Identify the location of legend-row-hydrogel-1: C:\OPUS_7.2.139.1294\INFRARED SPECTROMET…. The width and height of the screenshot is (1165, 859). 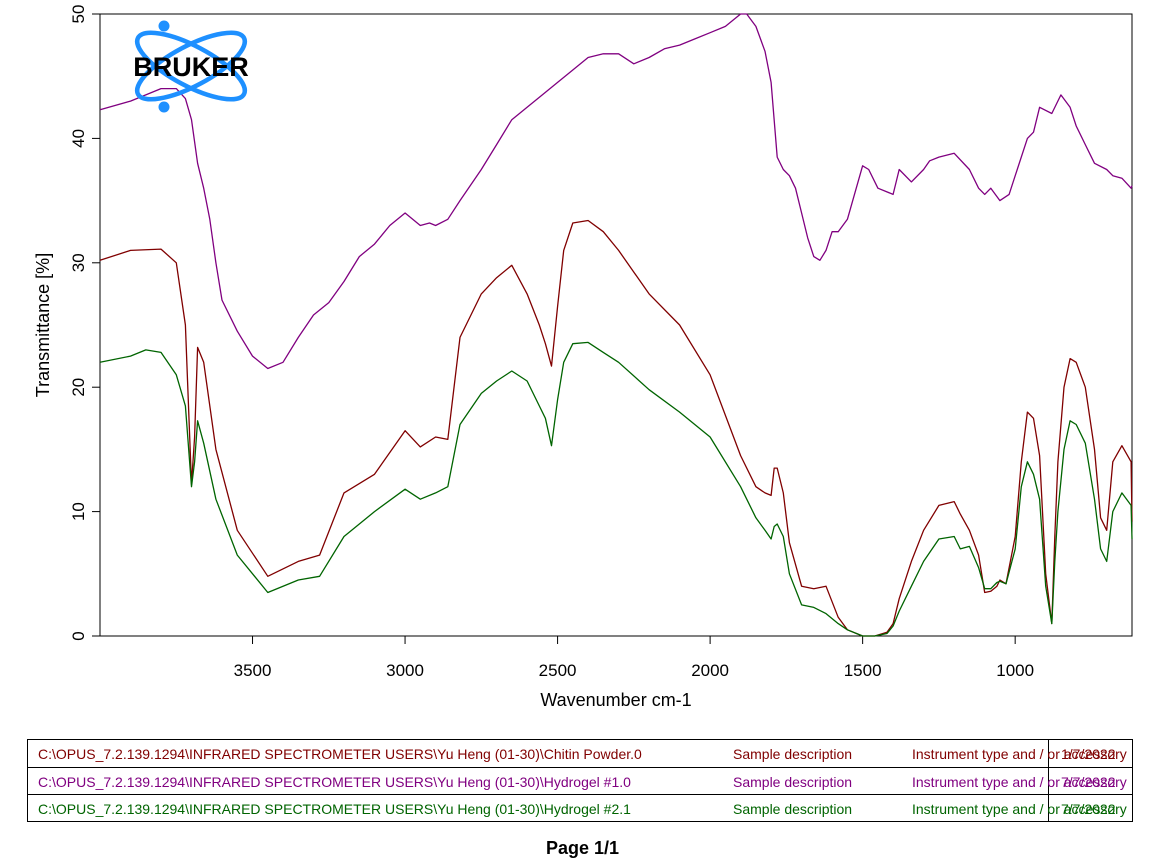
(580, 781).